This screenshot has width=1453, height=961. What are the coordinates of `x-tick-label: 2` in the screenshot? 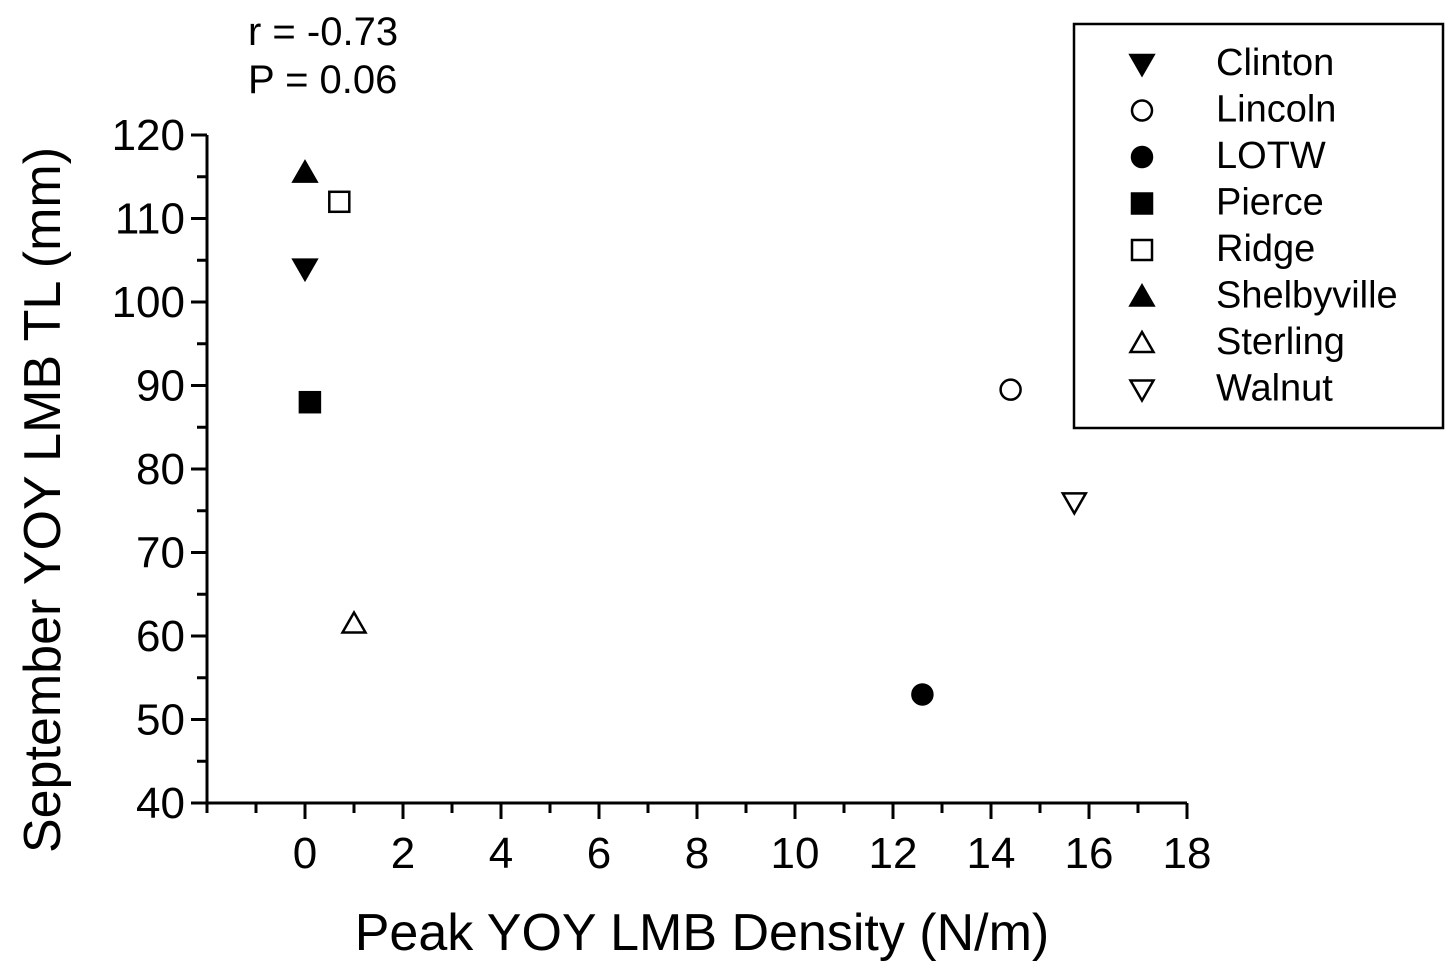 It's located at (403, 853).